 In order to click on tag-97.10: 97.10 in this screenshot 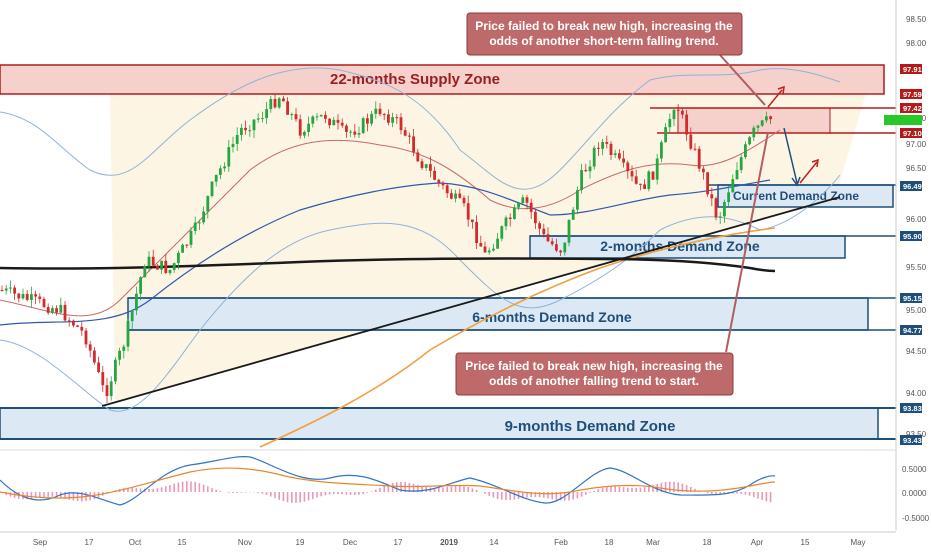, I will do `click(912, 133)`.